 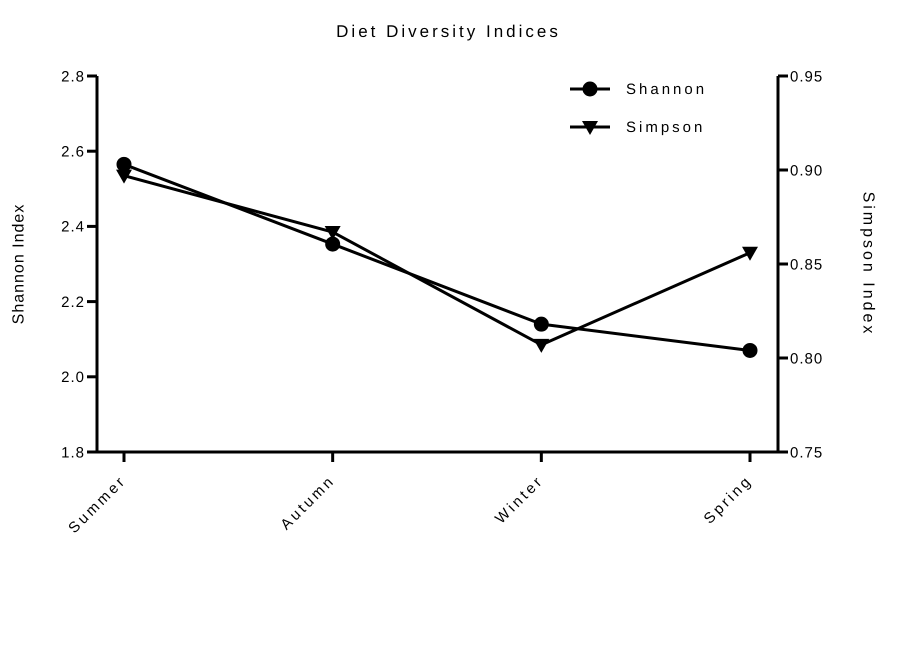 I want to click on y-tick-label: 2.2, so click(x=73, y=302).